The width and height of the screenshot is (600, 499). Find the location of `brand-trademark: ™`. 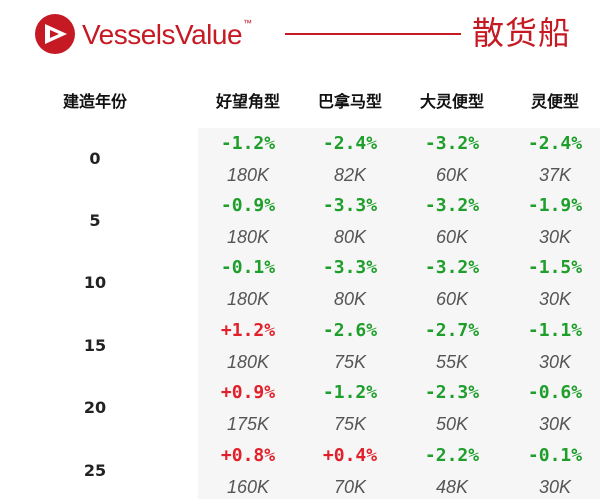

brand-trademark: ™ is located at coordinates (247, 23).